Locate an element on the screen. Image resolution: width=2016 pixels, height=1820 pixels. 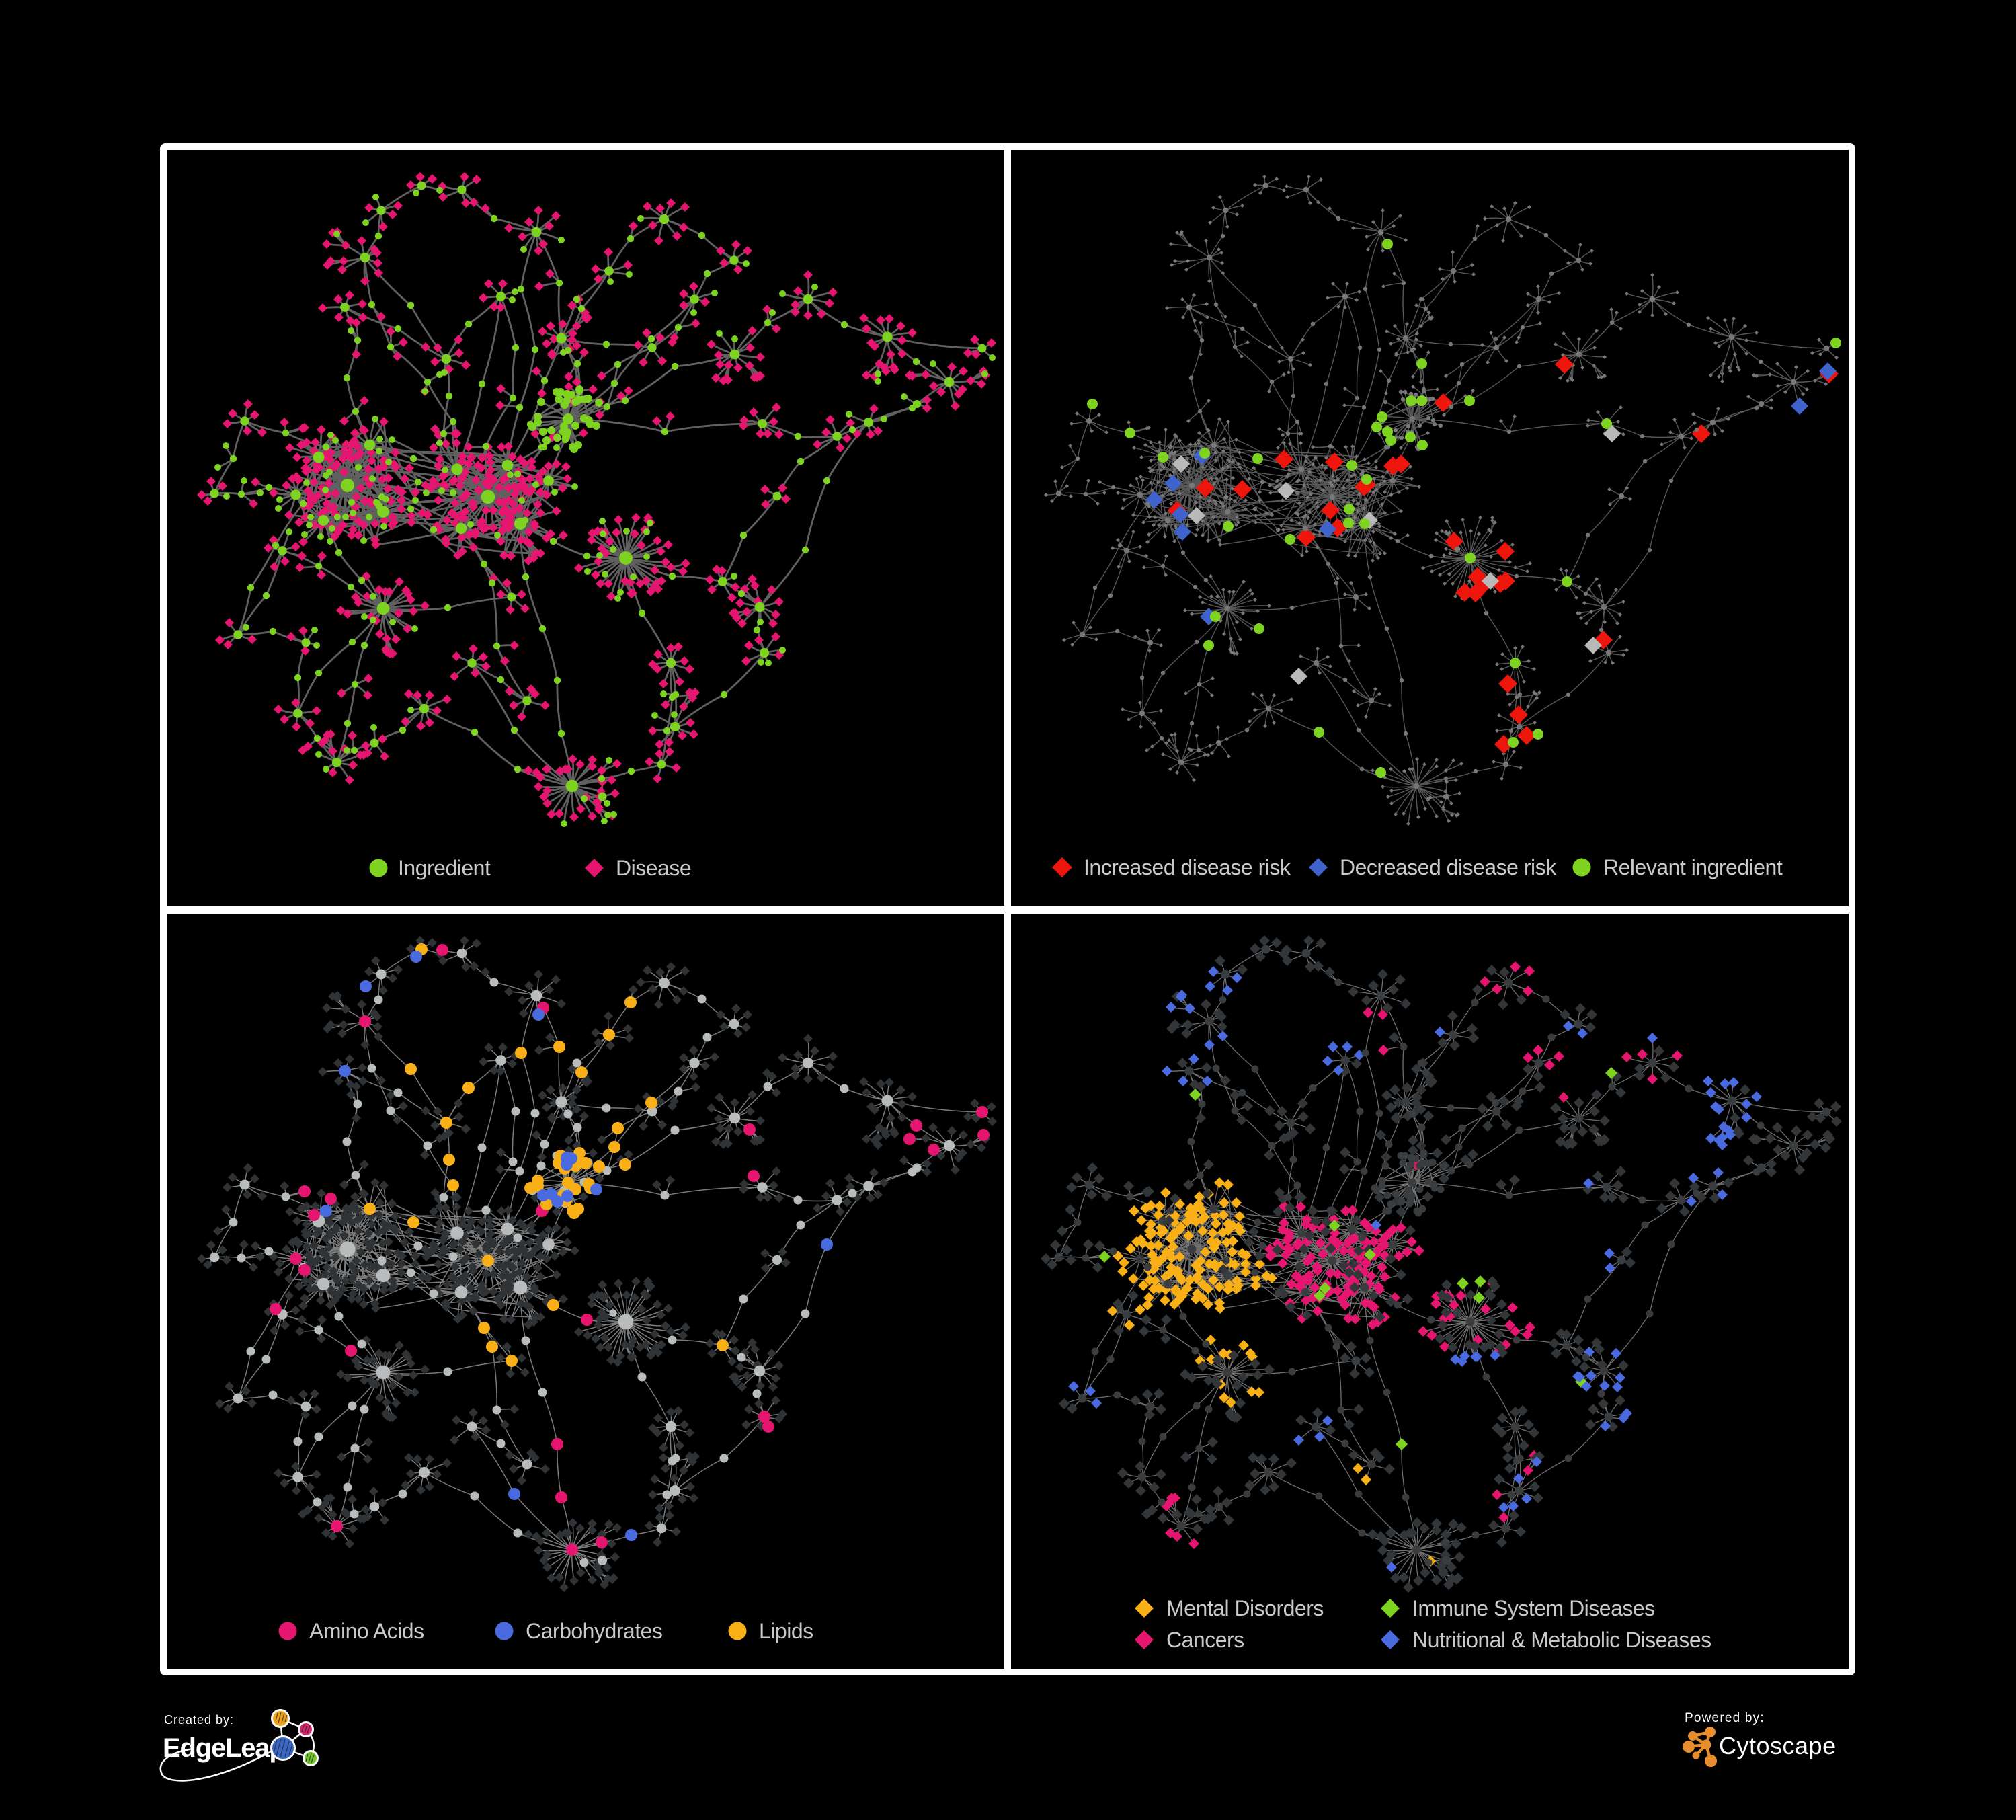
svg-text: EdgeLeap is located at coordinates (224, 1748).